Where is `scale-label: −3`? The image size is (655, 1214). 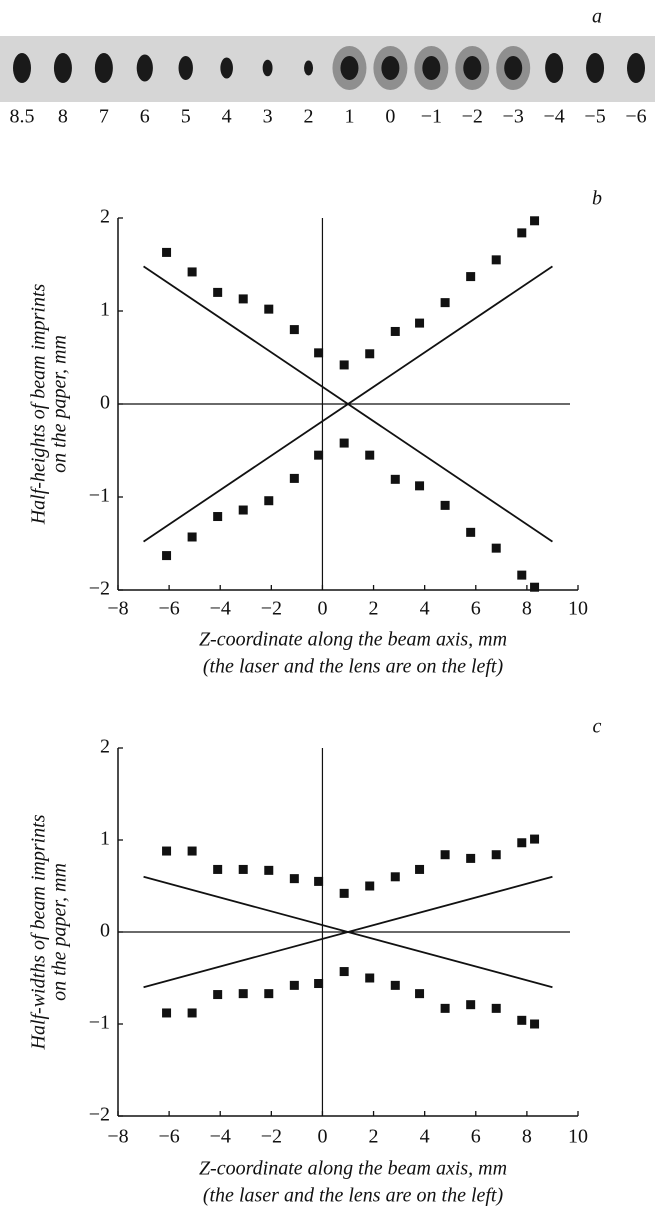
scale-label: −3 is located at coordinates (513, 117).